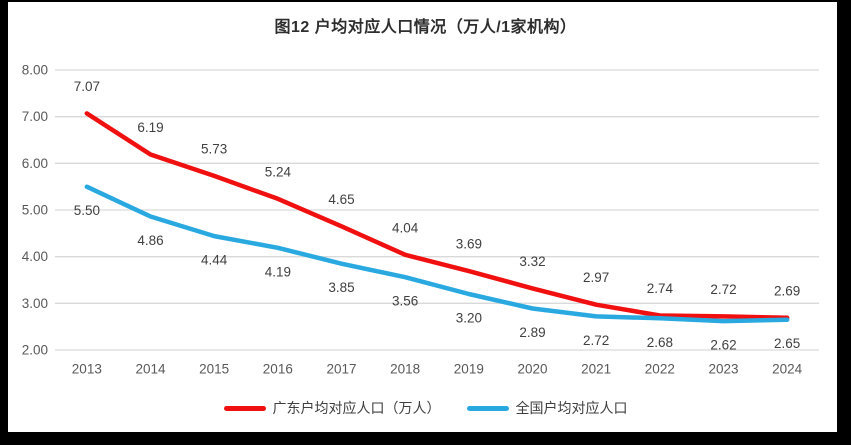  What do you see at coordinates (244, 408) in the screenshot?
I see `legend-line-swatch-guangdong` at bounding box center [244, 408].